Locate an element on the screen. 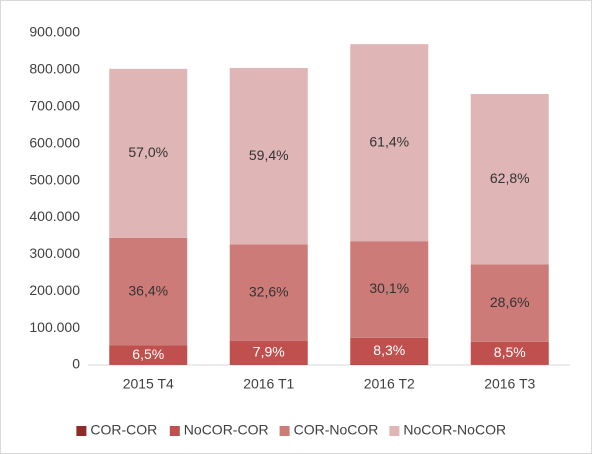 This screenshot has height=454, width=592. data-label: 32,6% is located at coordinates (269, 291).